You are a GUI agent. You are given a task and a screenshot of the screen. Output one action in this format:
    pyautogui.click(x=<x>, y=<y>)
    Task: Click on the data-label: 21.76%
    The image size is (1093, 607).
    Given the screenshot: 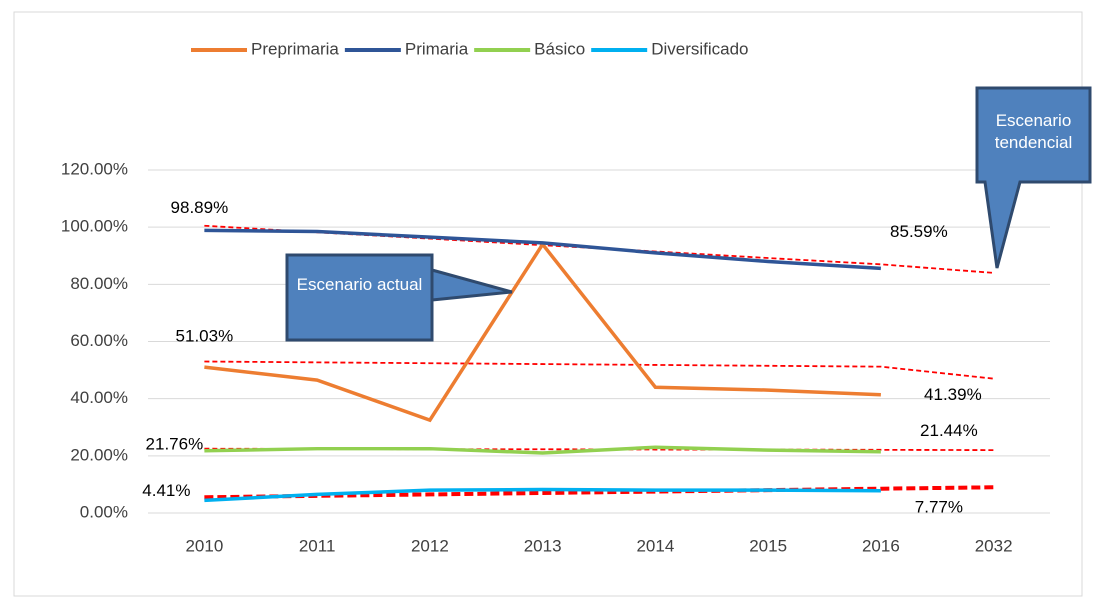 What is the action you would take?
    pyautogui.click(x=175, y=443)
    